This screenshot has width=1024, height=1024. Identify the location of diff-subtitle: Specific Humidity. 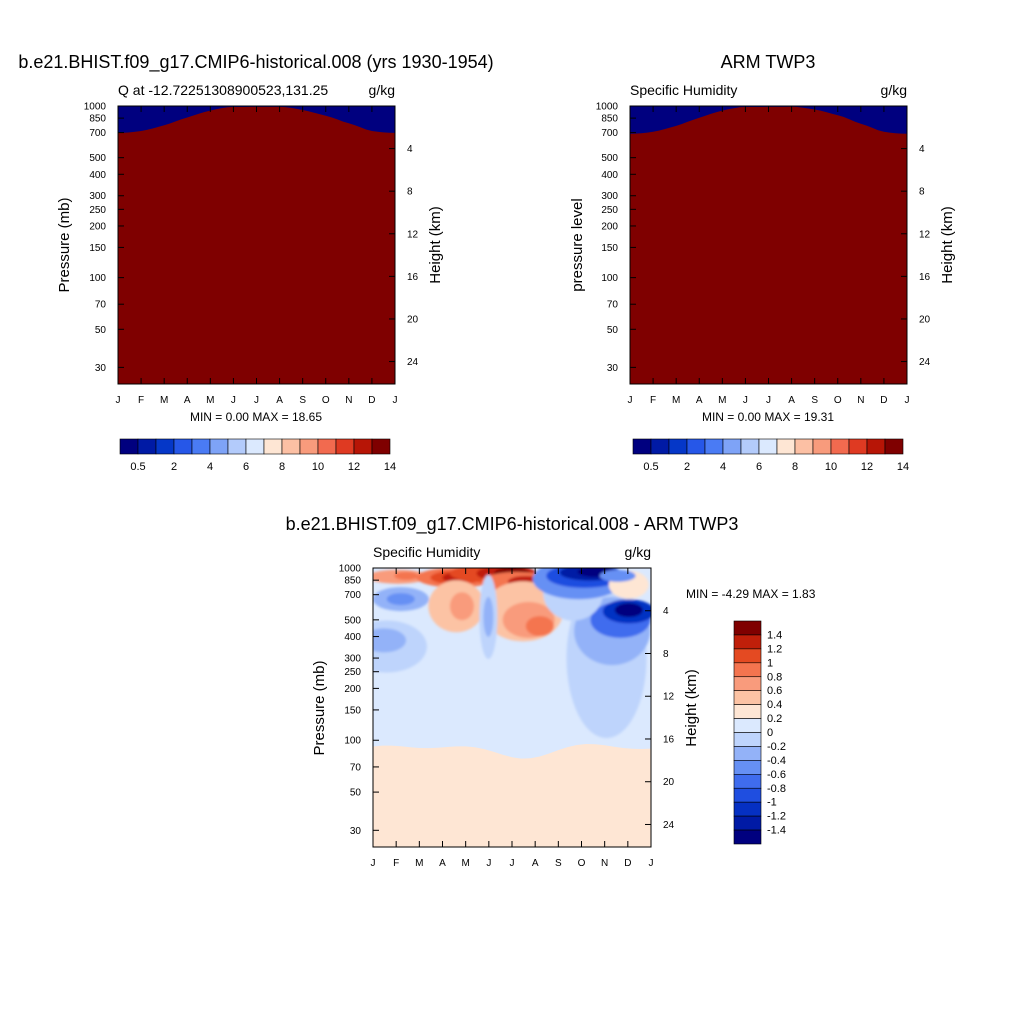
(426, 552).